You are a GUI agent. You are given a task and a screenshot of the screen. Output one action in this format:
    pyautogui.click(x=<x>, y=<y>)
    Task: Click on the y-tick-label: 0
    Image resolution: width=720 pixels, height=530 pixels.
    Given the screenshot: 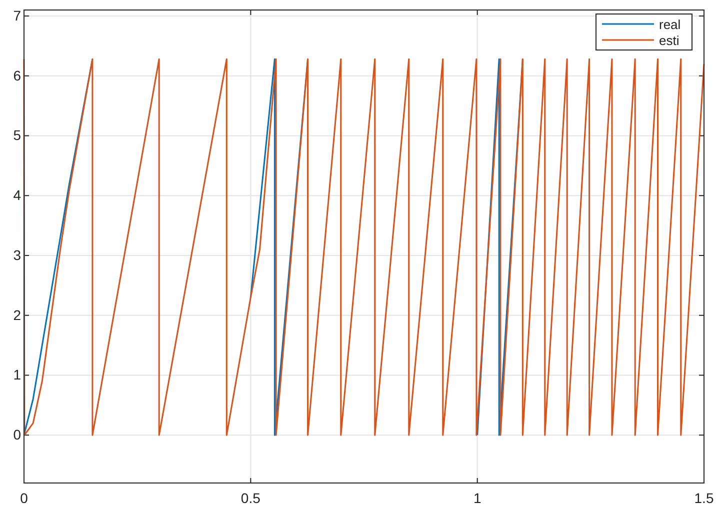 What is the action you would take?
    pyautogui.click(x=17, y=434)
    